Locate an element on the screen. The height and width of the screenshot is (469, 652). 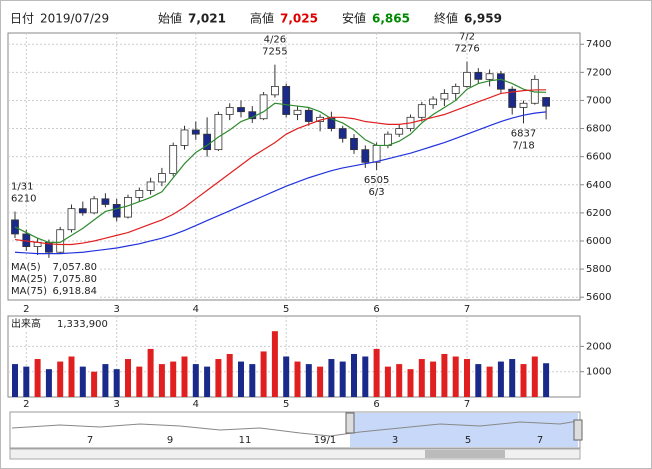
annotation-value: 7255 is located at coordinates (274, 52).